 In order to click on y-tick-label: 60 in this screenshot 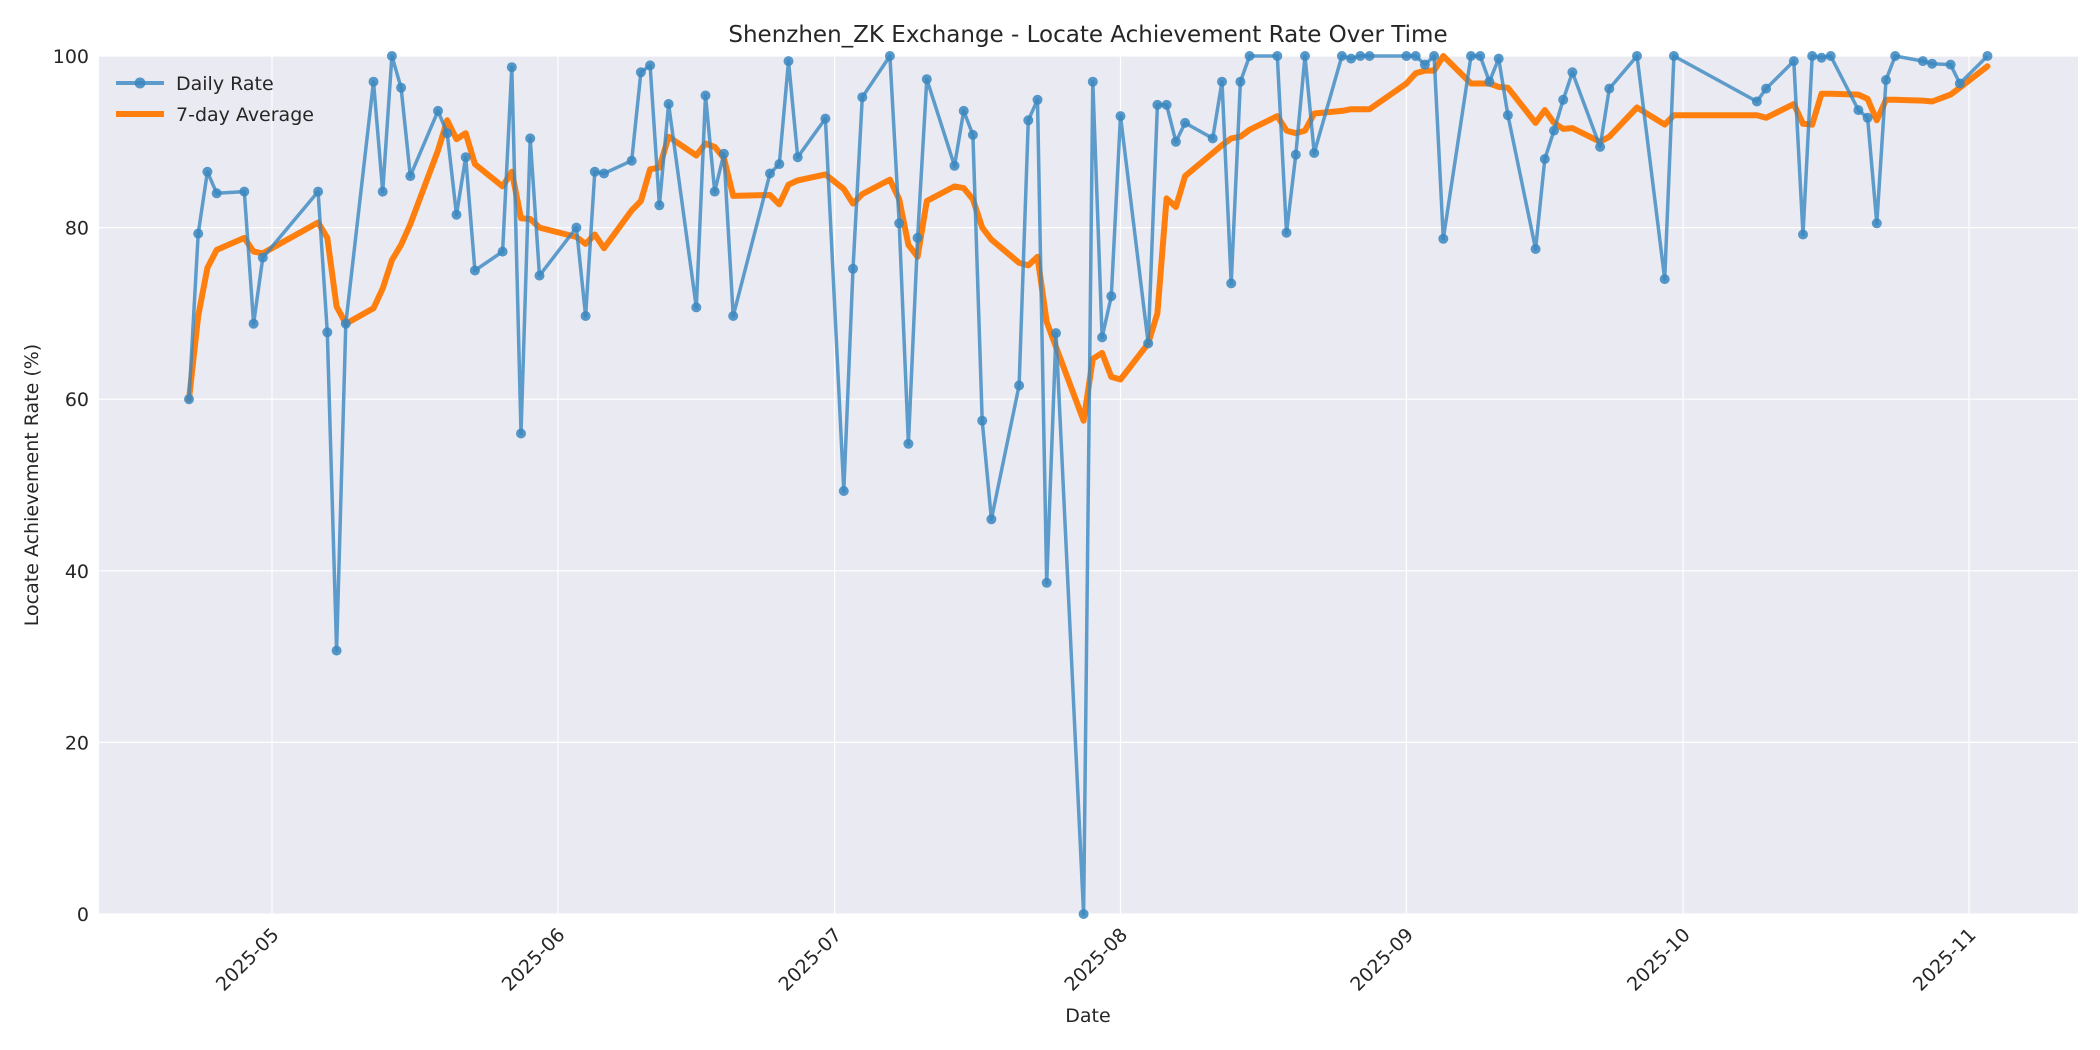, I will do `click(77, 400)`.